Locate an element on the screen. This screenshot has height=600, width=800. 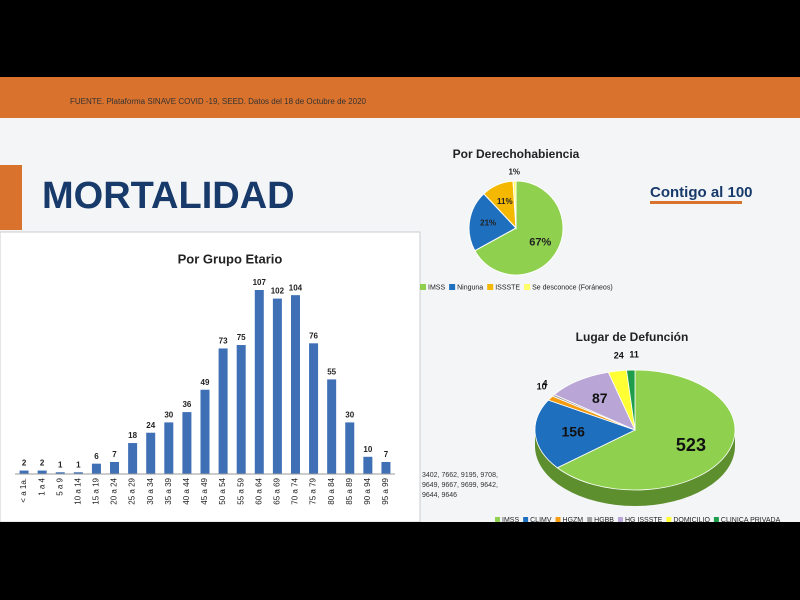
legend-label: HG ISSSTE is located at coordinates (644, 520).